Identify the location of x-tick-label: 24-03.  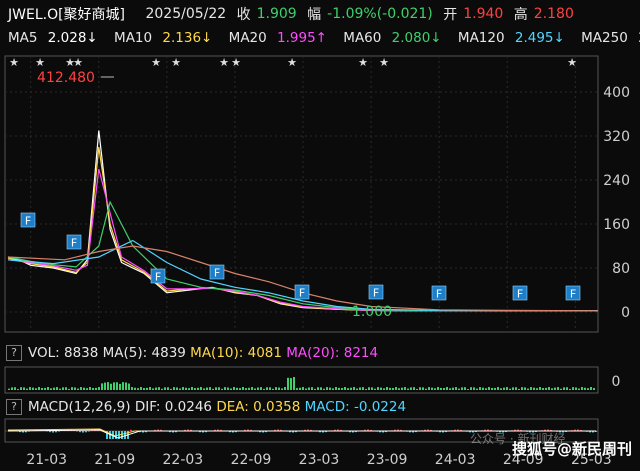
(455, 460).